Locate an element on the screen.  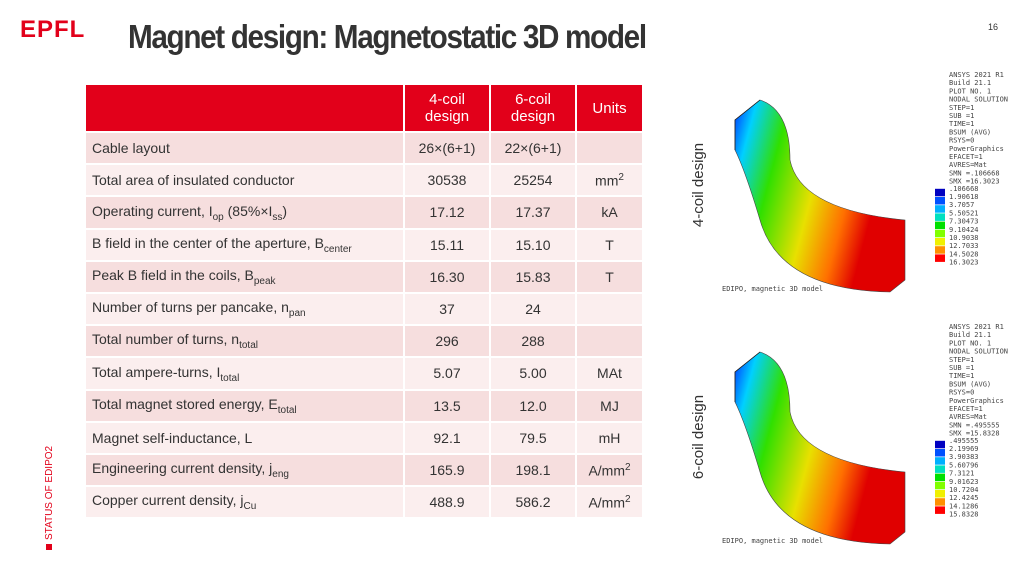
ansys-info: Build 21.1 is located at coordinates (970, 335).